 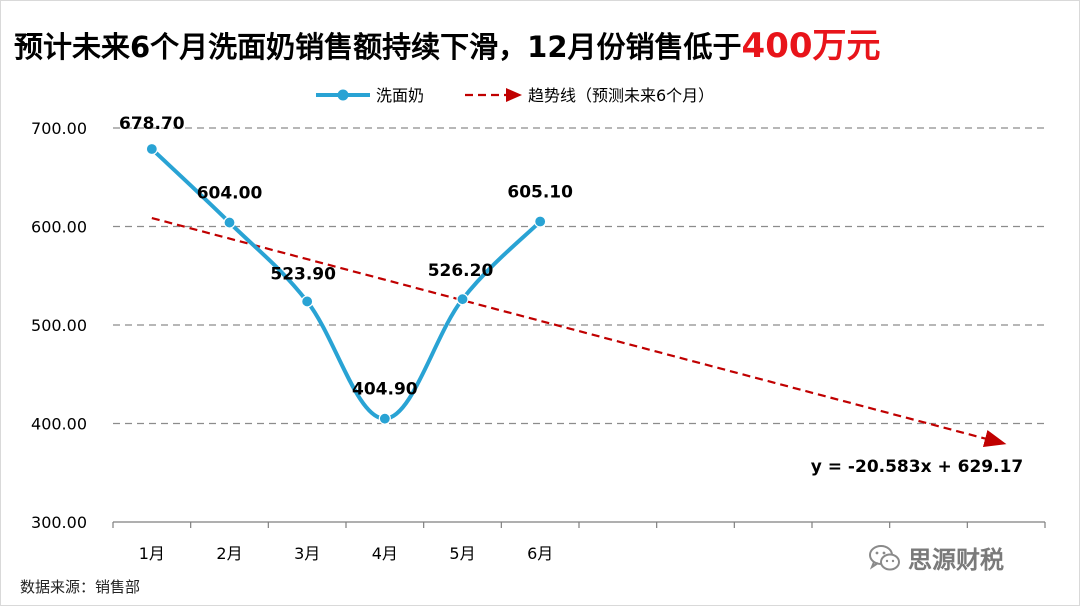 What do you see at coordinates (152, 124) in the screenshot?
I see `data-label: 678.70` at bounding box center [152, 124].